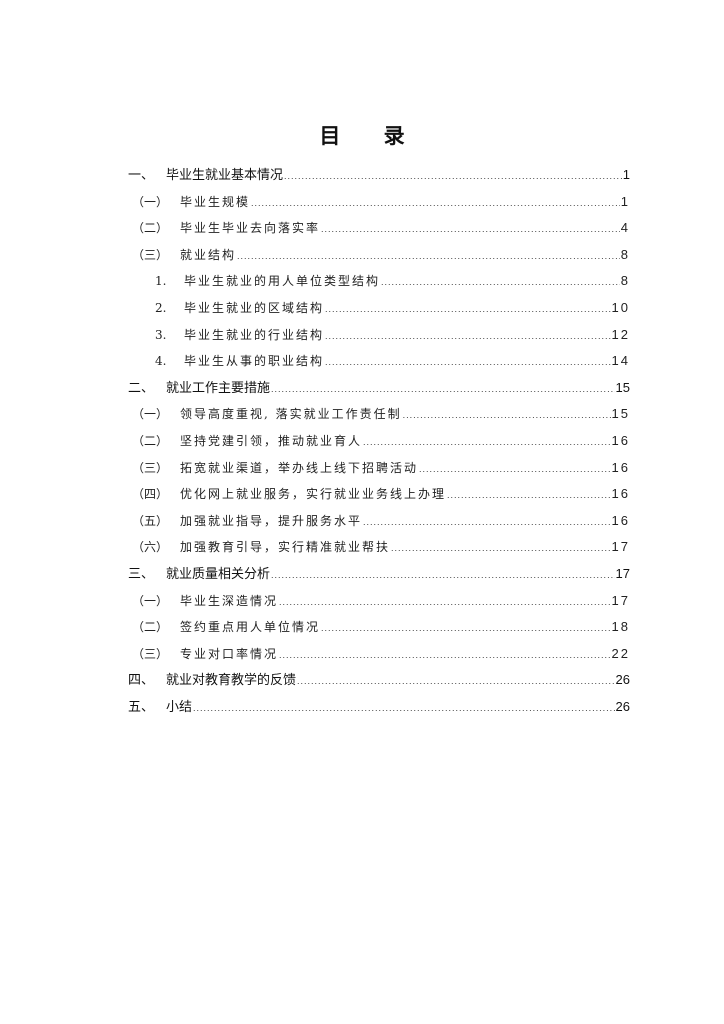 This screenshot has height=1024, width=724. What do you see at coordinates (150, 547) in the screenshot?
I see `toc-entry-number: （六）` at bounding box center [150, 547].